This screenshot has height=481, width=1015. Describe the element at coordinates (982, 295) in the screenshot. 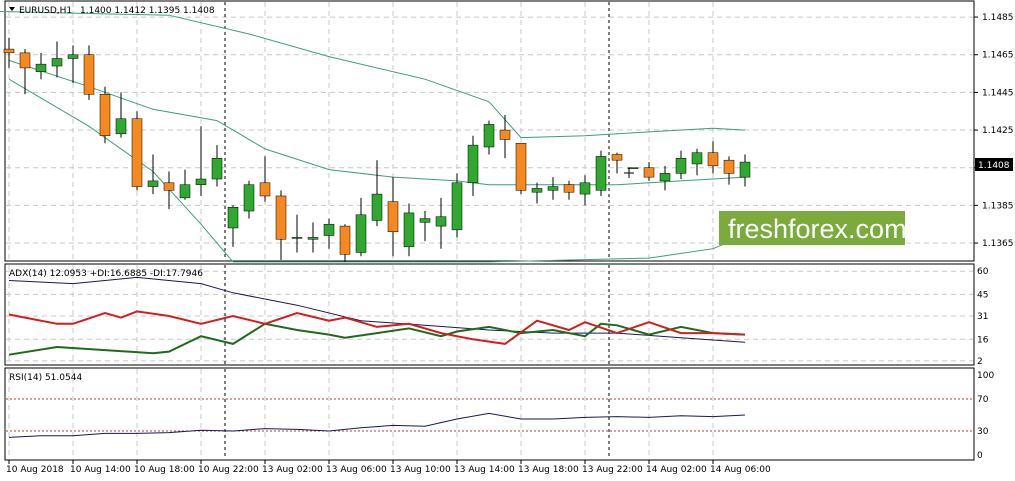

I see `adx-y-tick-label: 45` at that location.